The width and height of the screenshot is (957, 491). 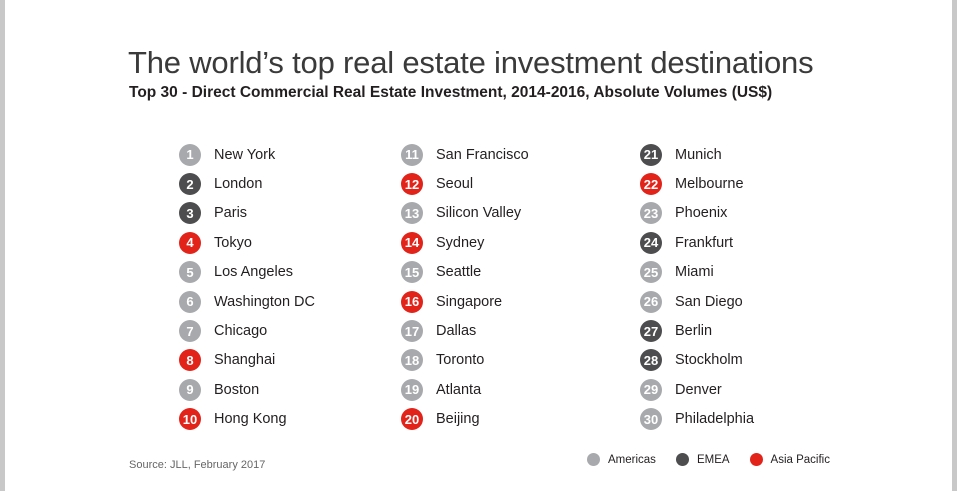 I want to click on rank-city-name: Shanghai, so click(x=245, y=360).